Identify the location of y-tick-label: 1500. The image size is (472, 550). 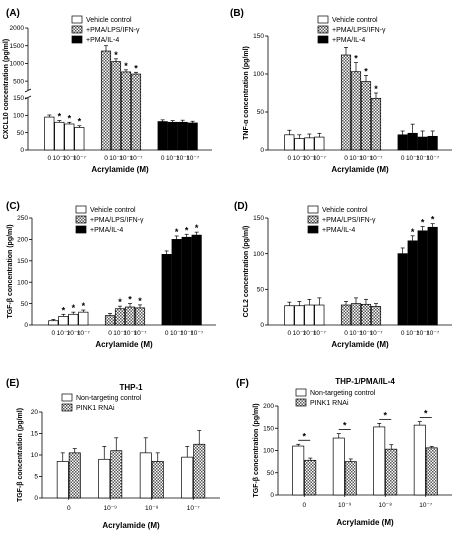
(17, 46).